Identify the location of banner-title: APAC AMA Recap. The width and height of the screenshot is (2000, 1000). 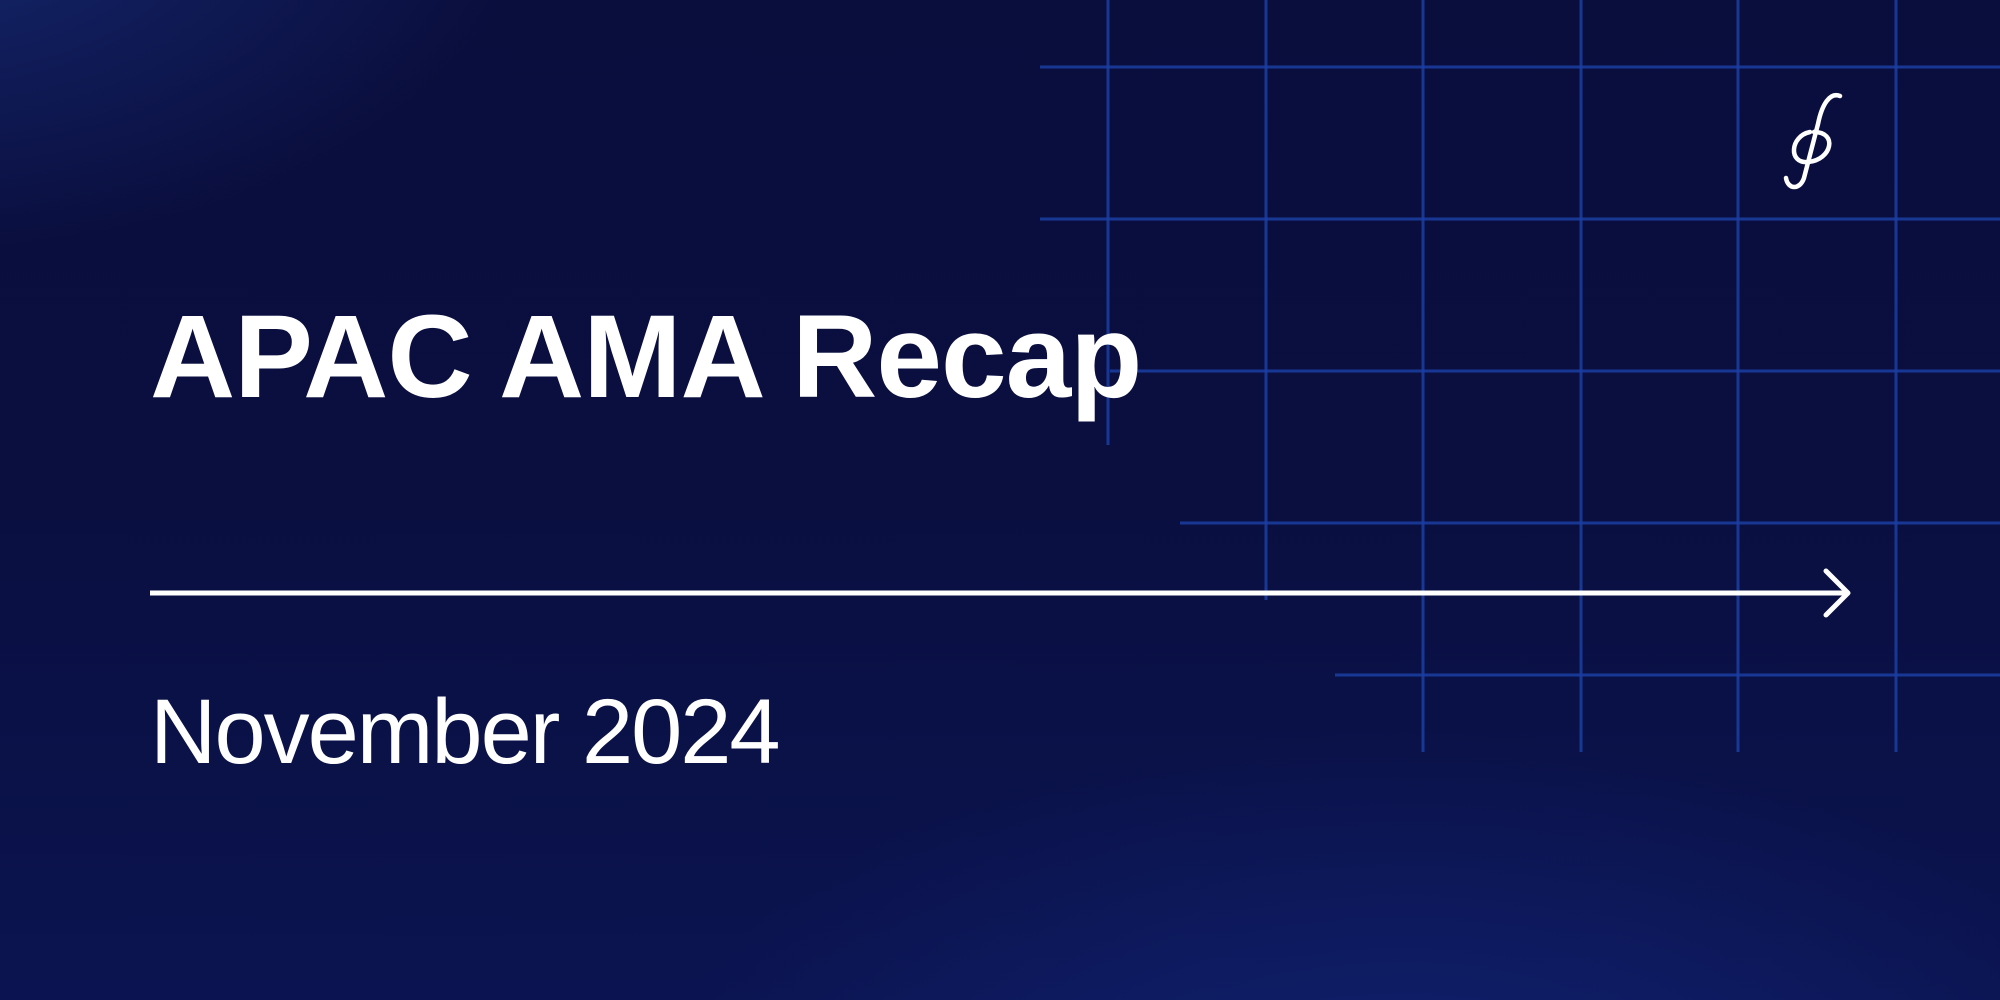
(646, 357).